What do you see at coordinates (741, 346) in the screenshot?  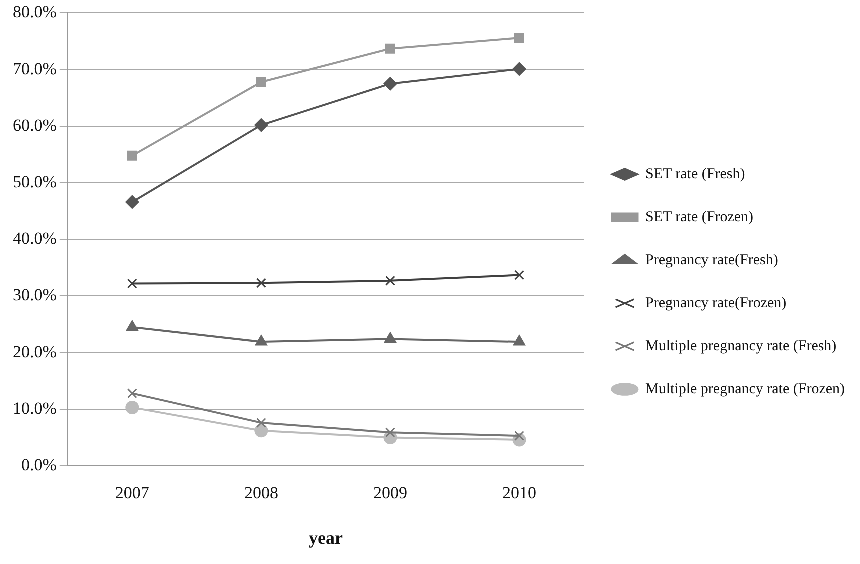 I see `legend-label: Multiple pregnancy rate (Fresh)` at bounding box center [741, 346].